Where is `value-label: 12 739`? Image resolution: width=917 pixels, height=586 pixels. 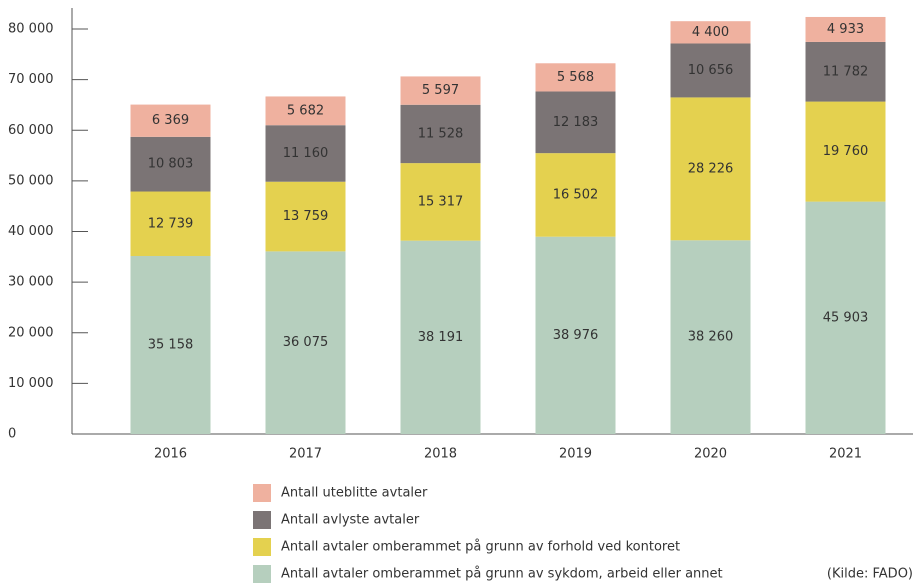 value-label: 12 739 is located at coordinates (171, 223).